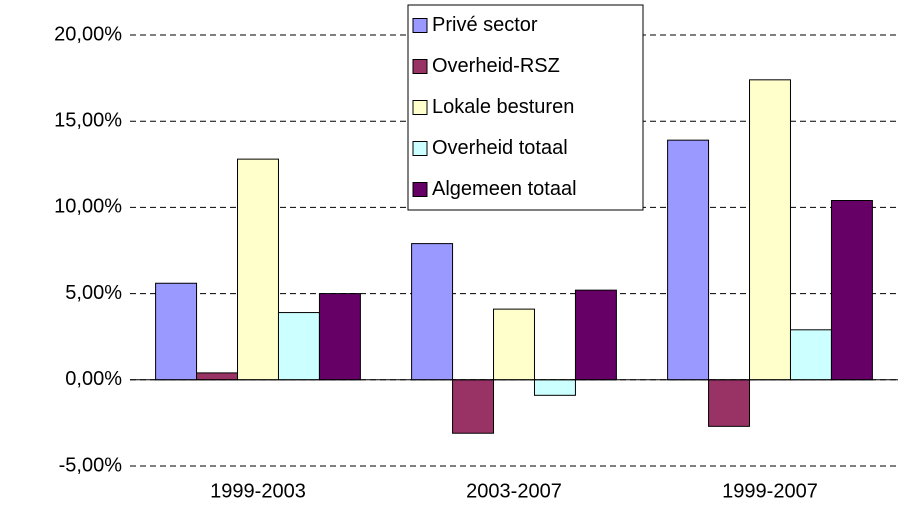 The width and height of the screenshot is (917, 515). Describe the element at coordinates (500, 148) in the screenshot. I see `legend-label: Overheid totaal` at that location.